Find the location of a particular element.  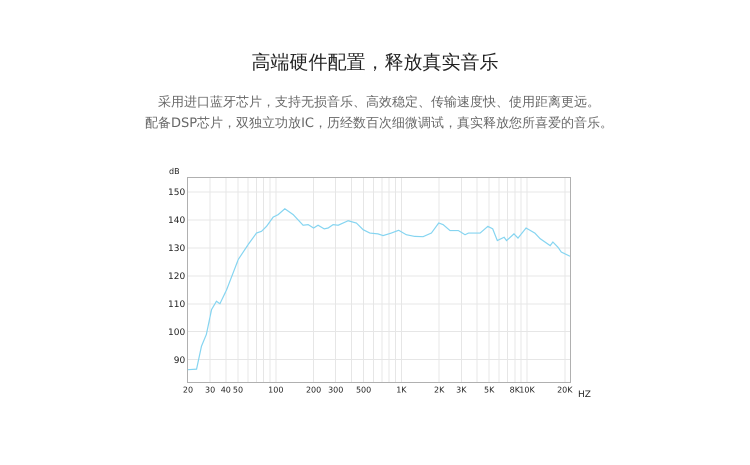

x-tick-label: 30 is located at coordinates (210, 390).